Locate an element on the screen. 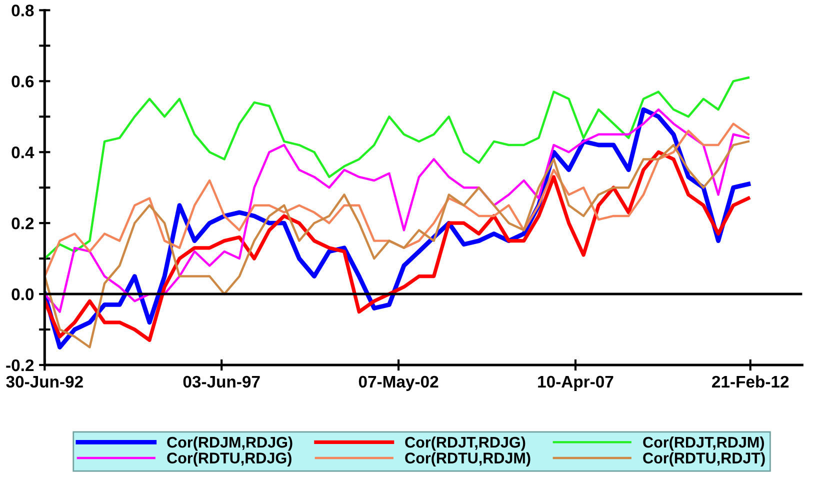  y-tick-label: 0.6 is located at coordinates (23, 82).